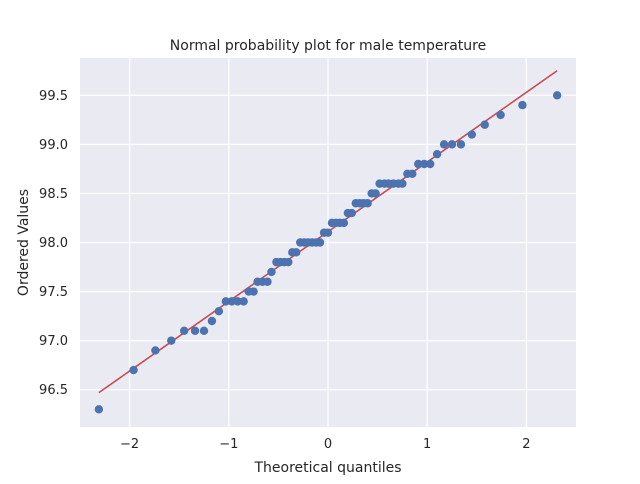  I want to click on y-tick-label: 97.5, so click(53, 292).